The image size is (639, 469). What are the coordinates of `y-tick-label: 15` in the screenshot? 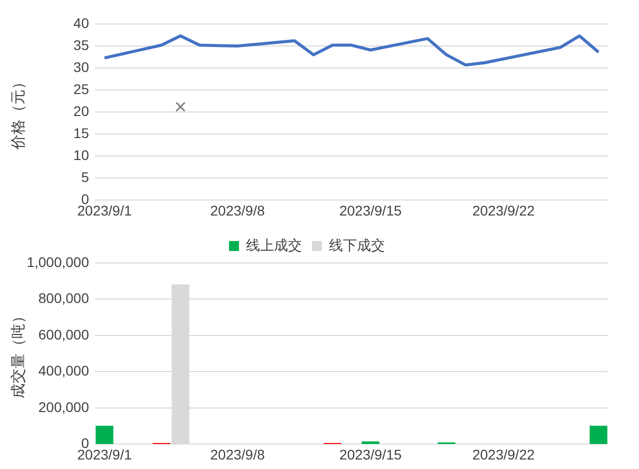 It's located at (81, 132).